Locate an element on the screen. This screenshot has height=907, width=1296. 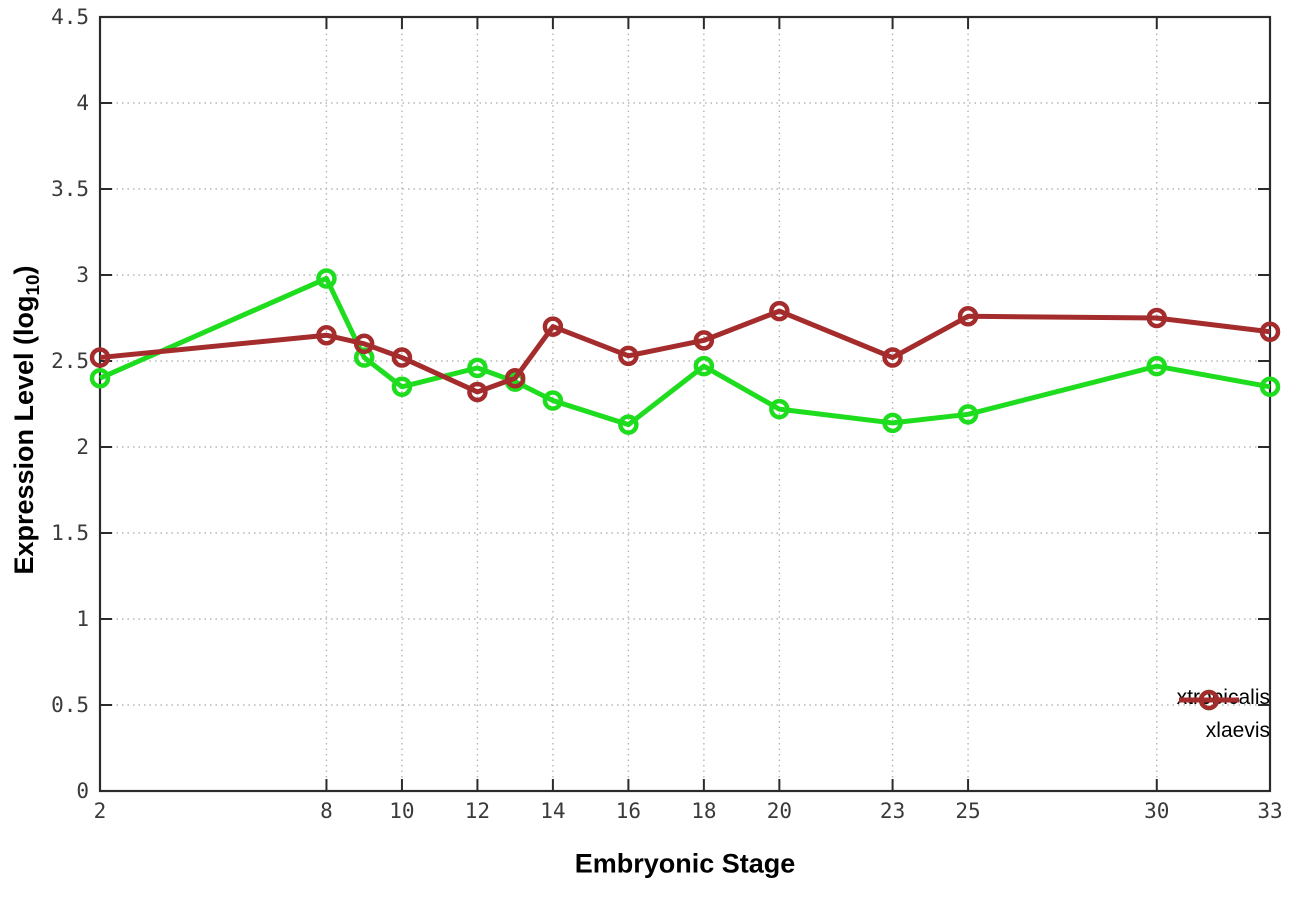
legend: xtropicalis xlaevis is located at coordinates (1223, 714).